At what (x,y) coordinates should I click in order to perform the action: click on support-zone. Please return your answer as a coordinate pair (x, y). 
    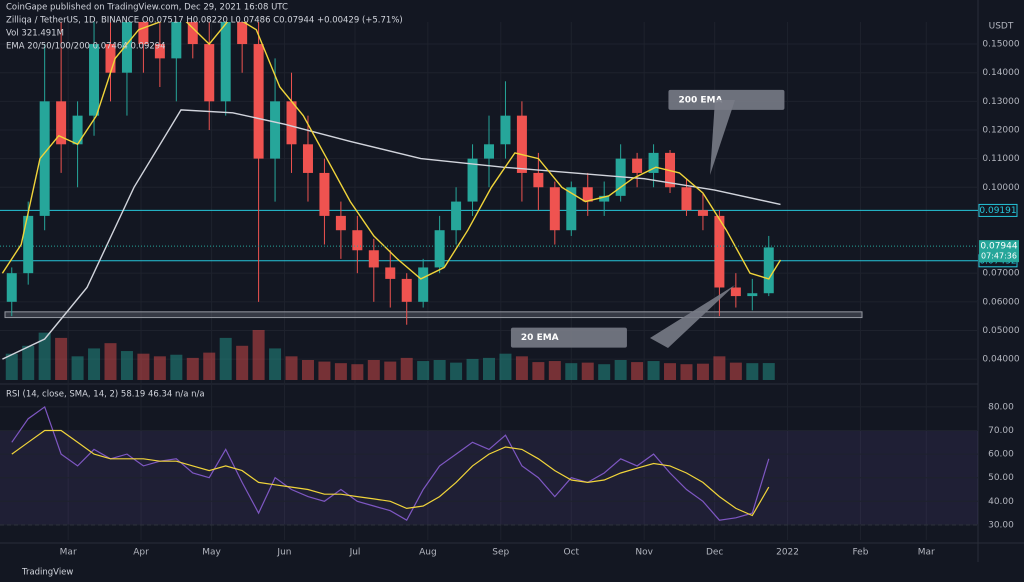
    Looking at the image, I should click on (433, 315).